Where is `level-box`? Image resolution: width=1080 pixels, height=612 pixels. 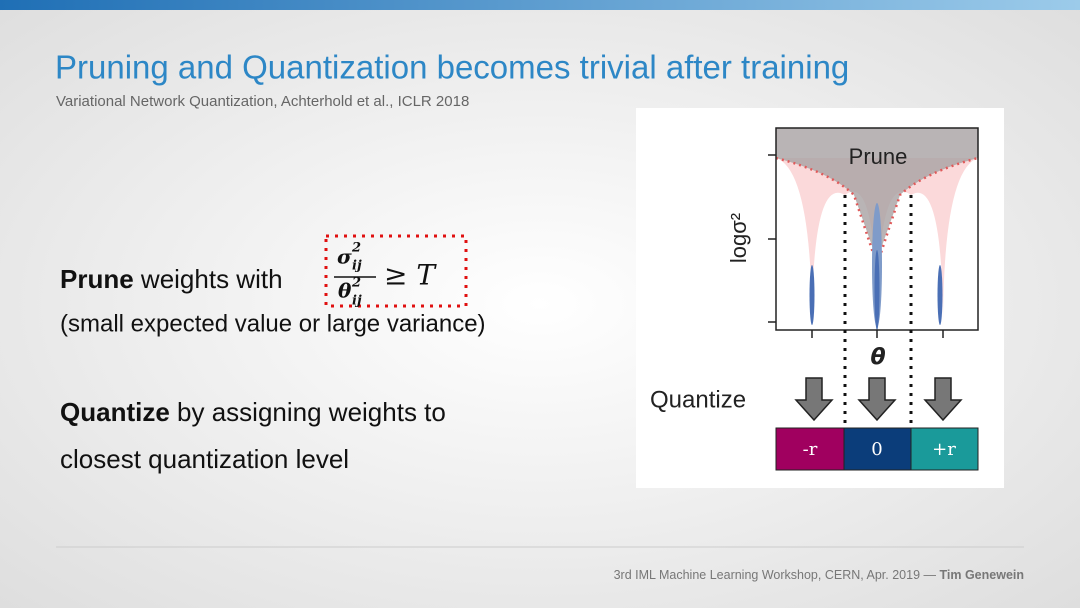 level-box is located at coordinates (944, 449).